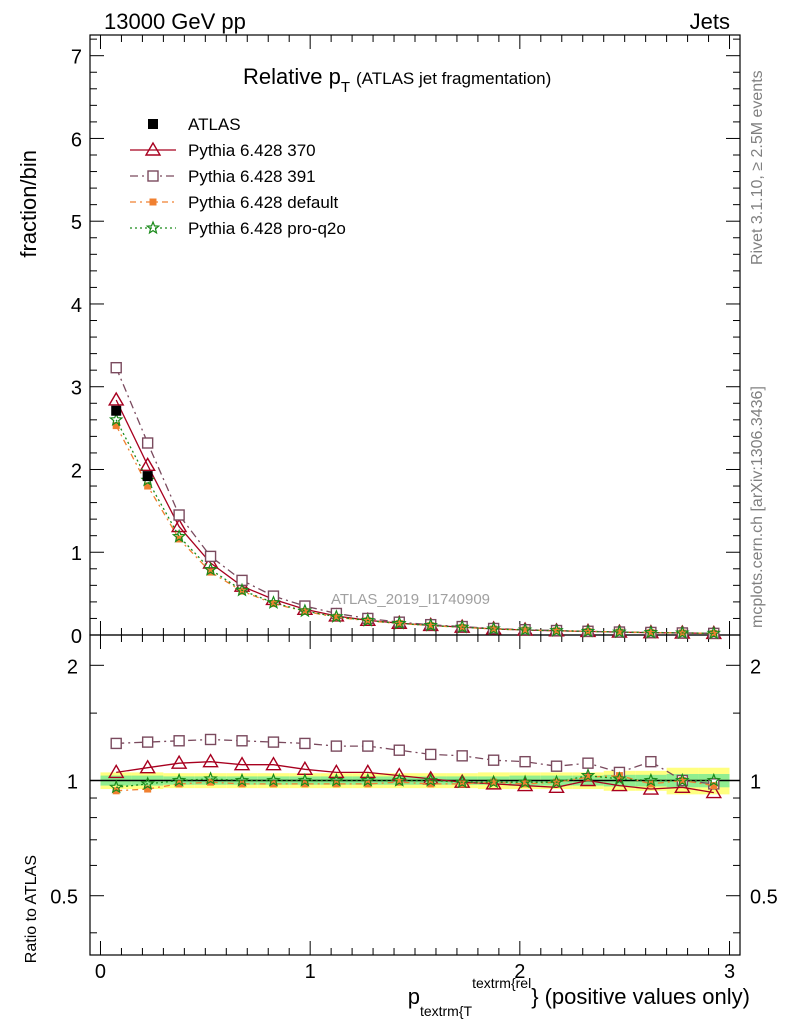 This screenshot has height=1024, width=786. Describe the element at coordinates (76, 140) in the screenshot. I see `y-tick-label: 6` at that location.